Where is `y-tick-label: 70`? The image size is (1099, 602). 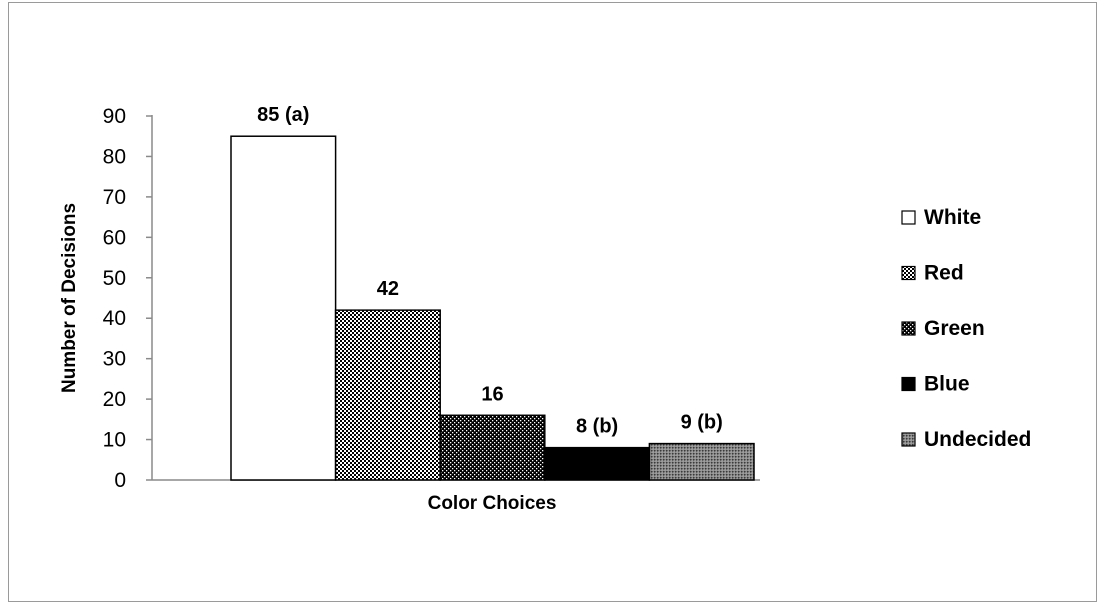 y-tick-label: 70 is located at coordinates (114, 197).